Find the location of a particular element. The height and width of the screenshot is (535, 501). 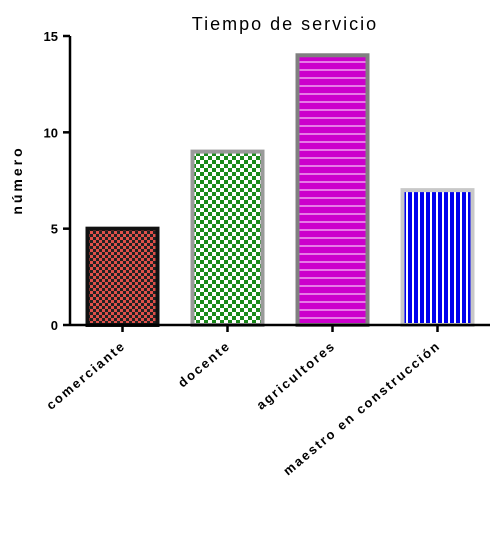

y-tick-label: 5 is located at coordinates (54, 229).